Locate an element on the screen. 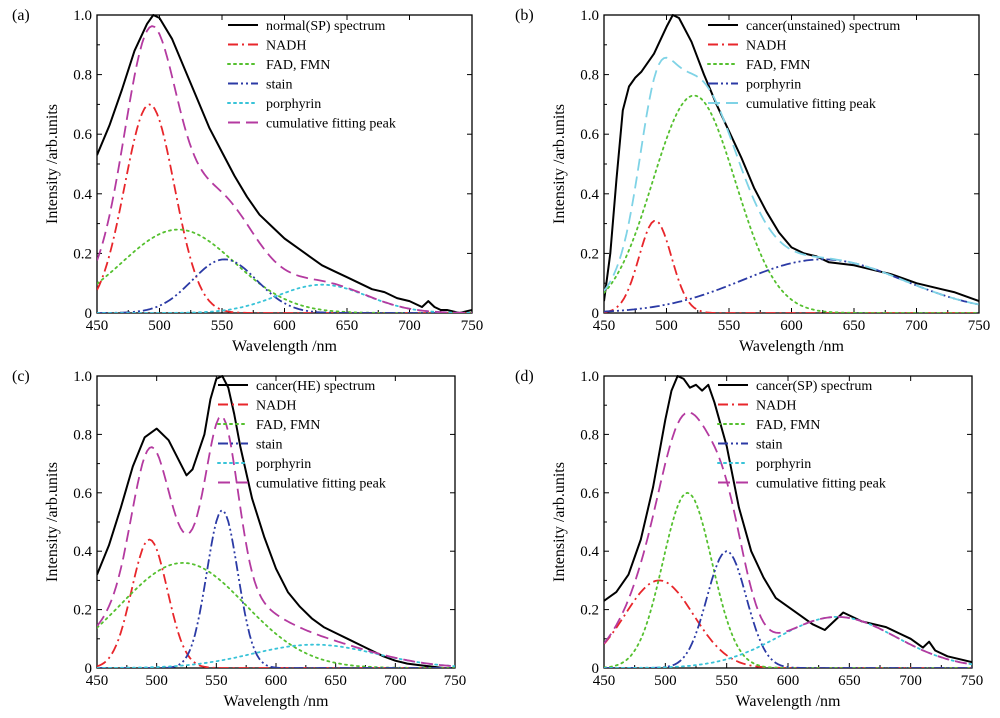  series-line-porphyrin is located at coordinates (788, 642).